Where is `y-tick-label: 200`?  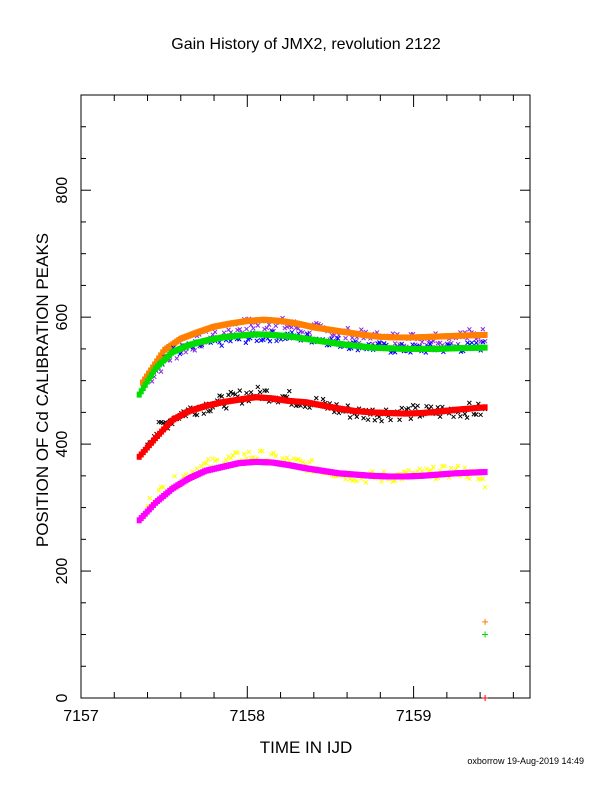 y-tick-label: 200 is located at coordinates (62, 571).